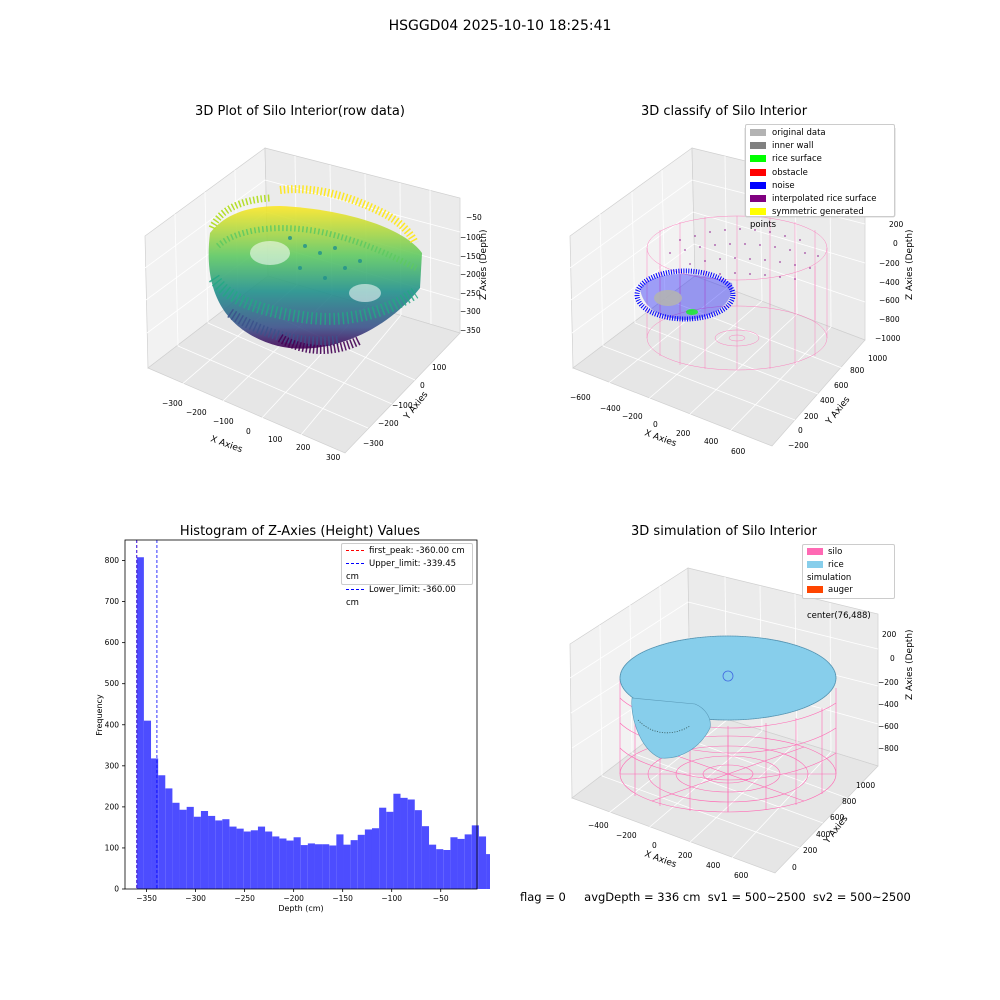 The image size is (1000, 1000). What do you see at coordinates (728, 676) in the screenshot?
I see `plot4-center-marker` at bounding box center [728, 676].